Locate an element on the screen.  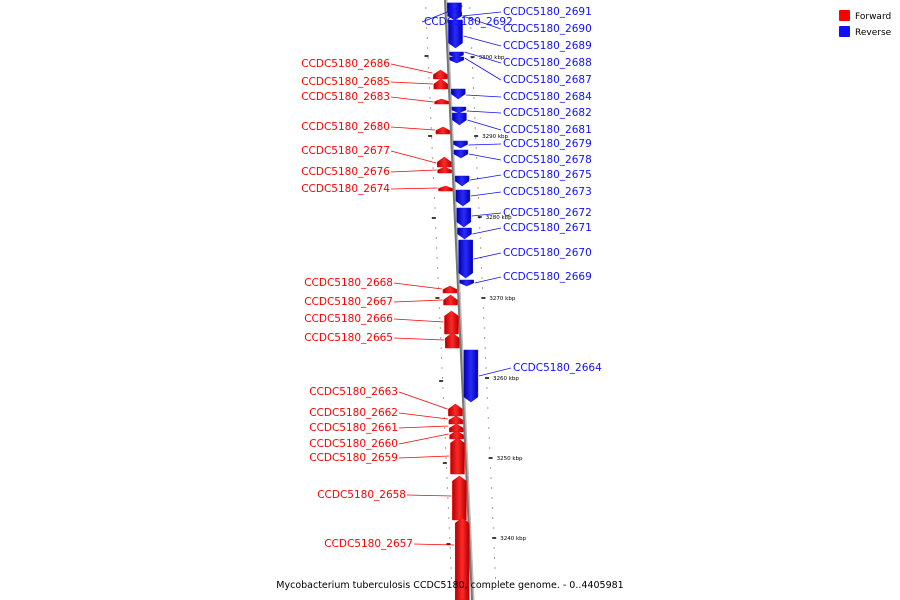
gene-label: CCDC5180_2689 is located at coordinates (547, 46).